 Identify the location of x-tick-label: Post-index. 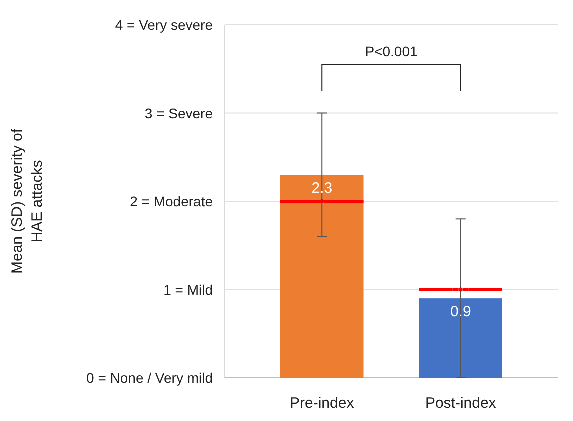
(461, 403).